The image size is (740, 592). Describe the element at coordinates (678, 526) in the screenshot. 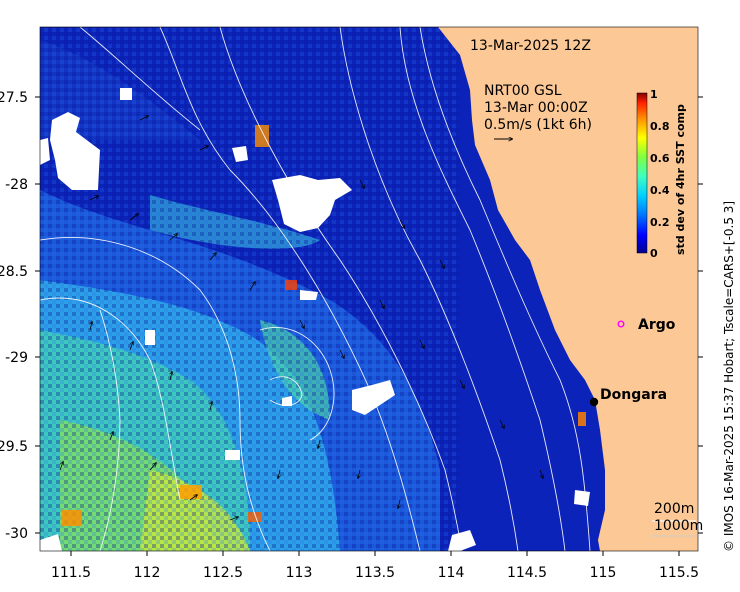

I see `bathymetry-legend-1000m-label: 1000m` at that location.